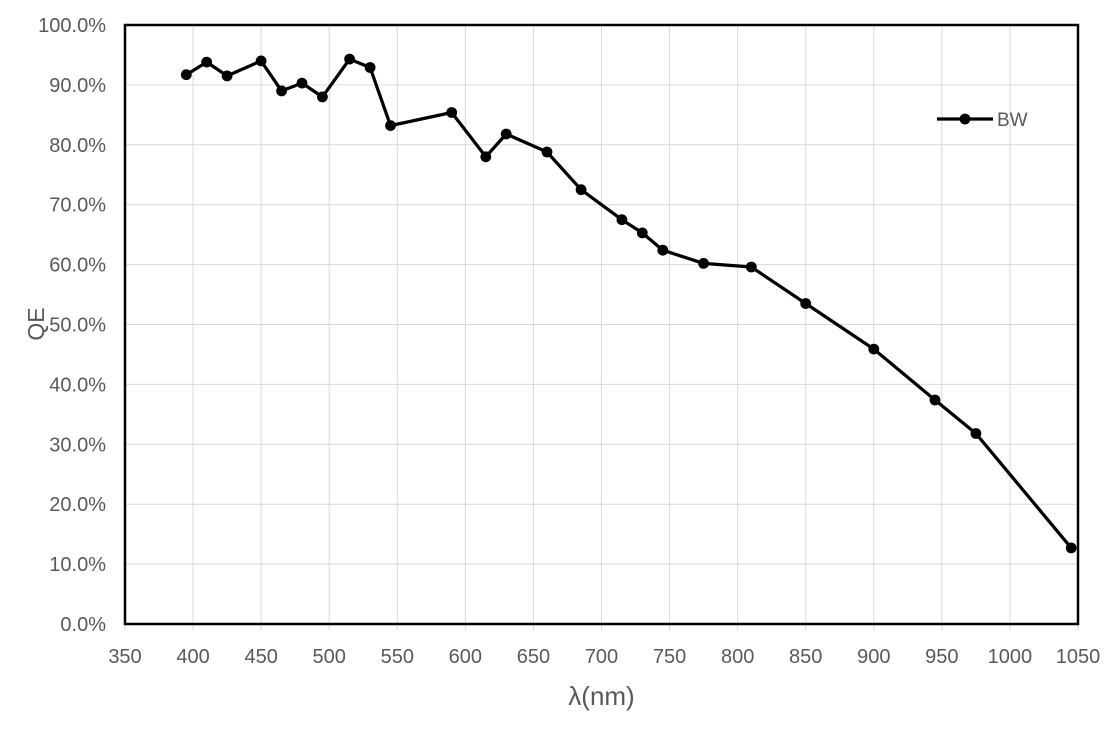 Image resolution: width=1110 pixels, height=738 pixels. What do you see at coordinates (941, 657) in the screenshot?
I see `x-tick-label: 950` at bounding box center [941, 657].